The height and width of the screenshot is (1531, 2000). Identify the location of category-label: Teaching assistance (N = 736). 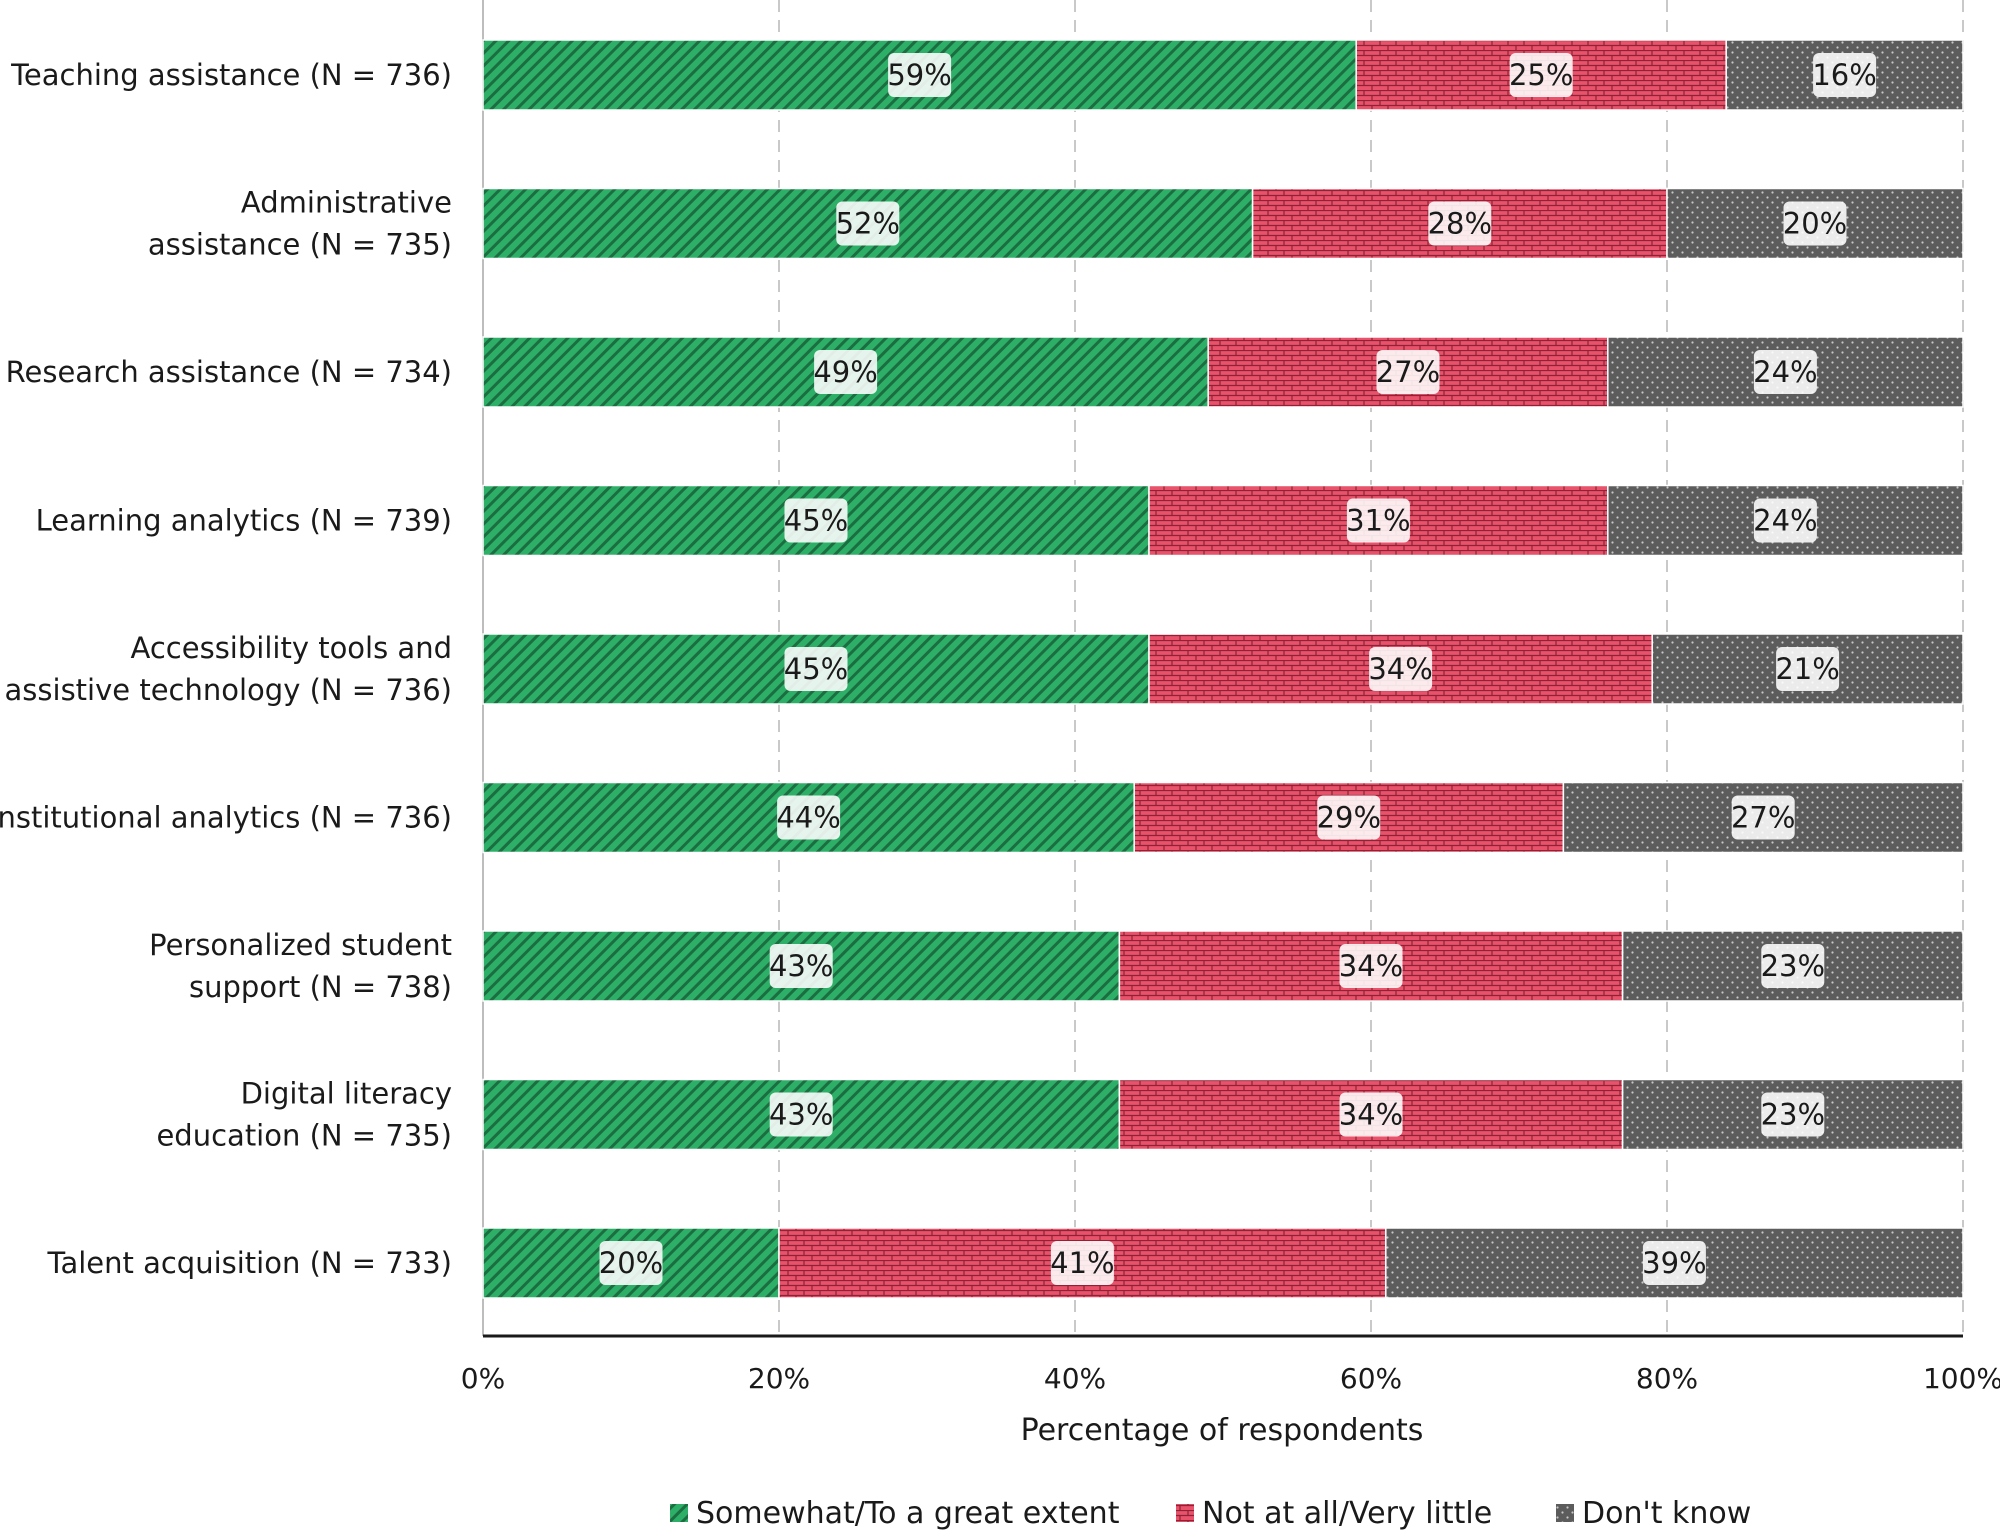
(231, 75).